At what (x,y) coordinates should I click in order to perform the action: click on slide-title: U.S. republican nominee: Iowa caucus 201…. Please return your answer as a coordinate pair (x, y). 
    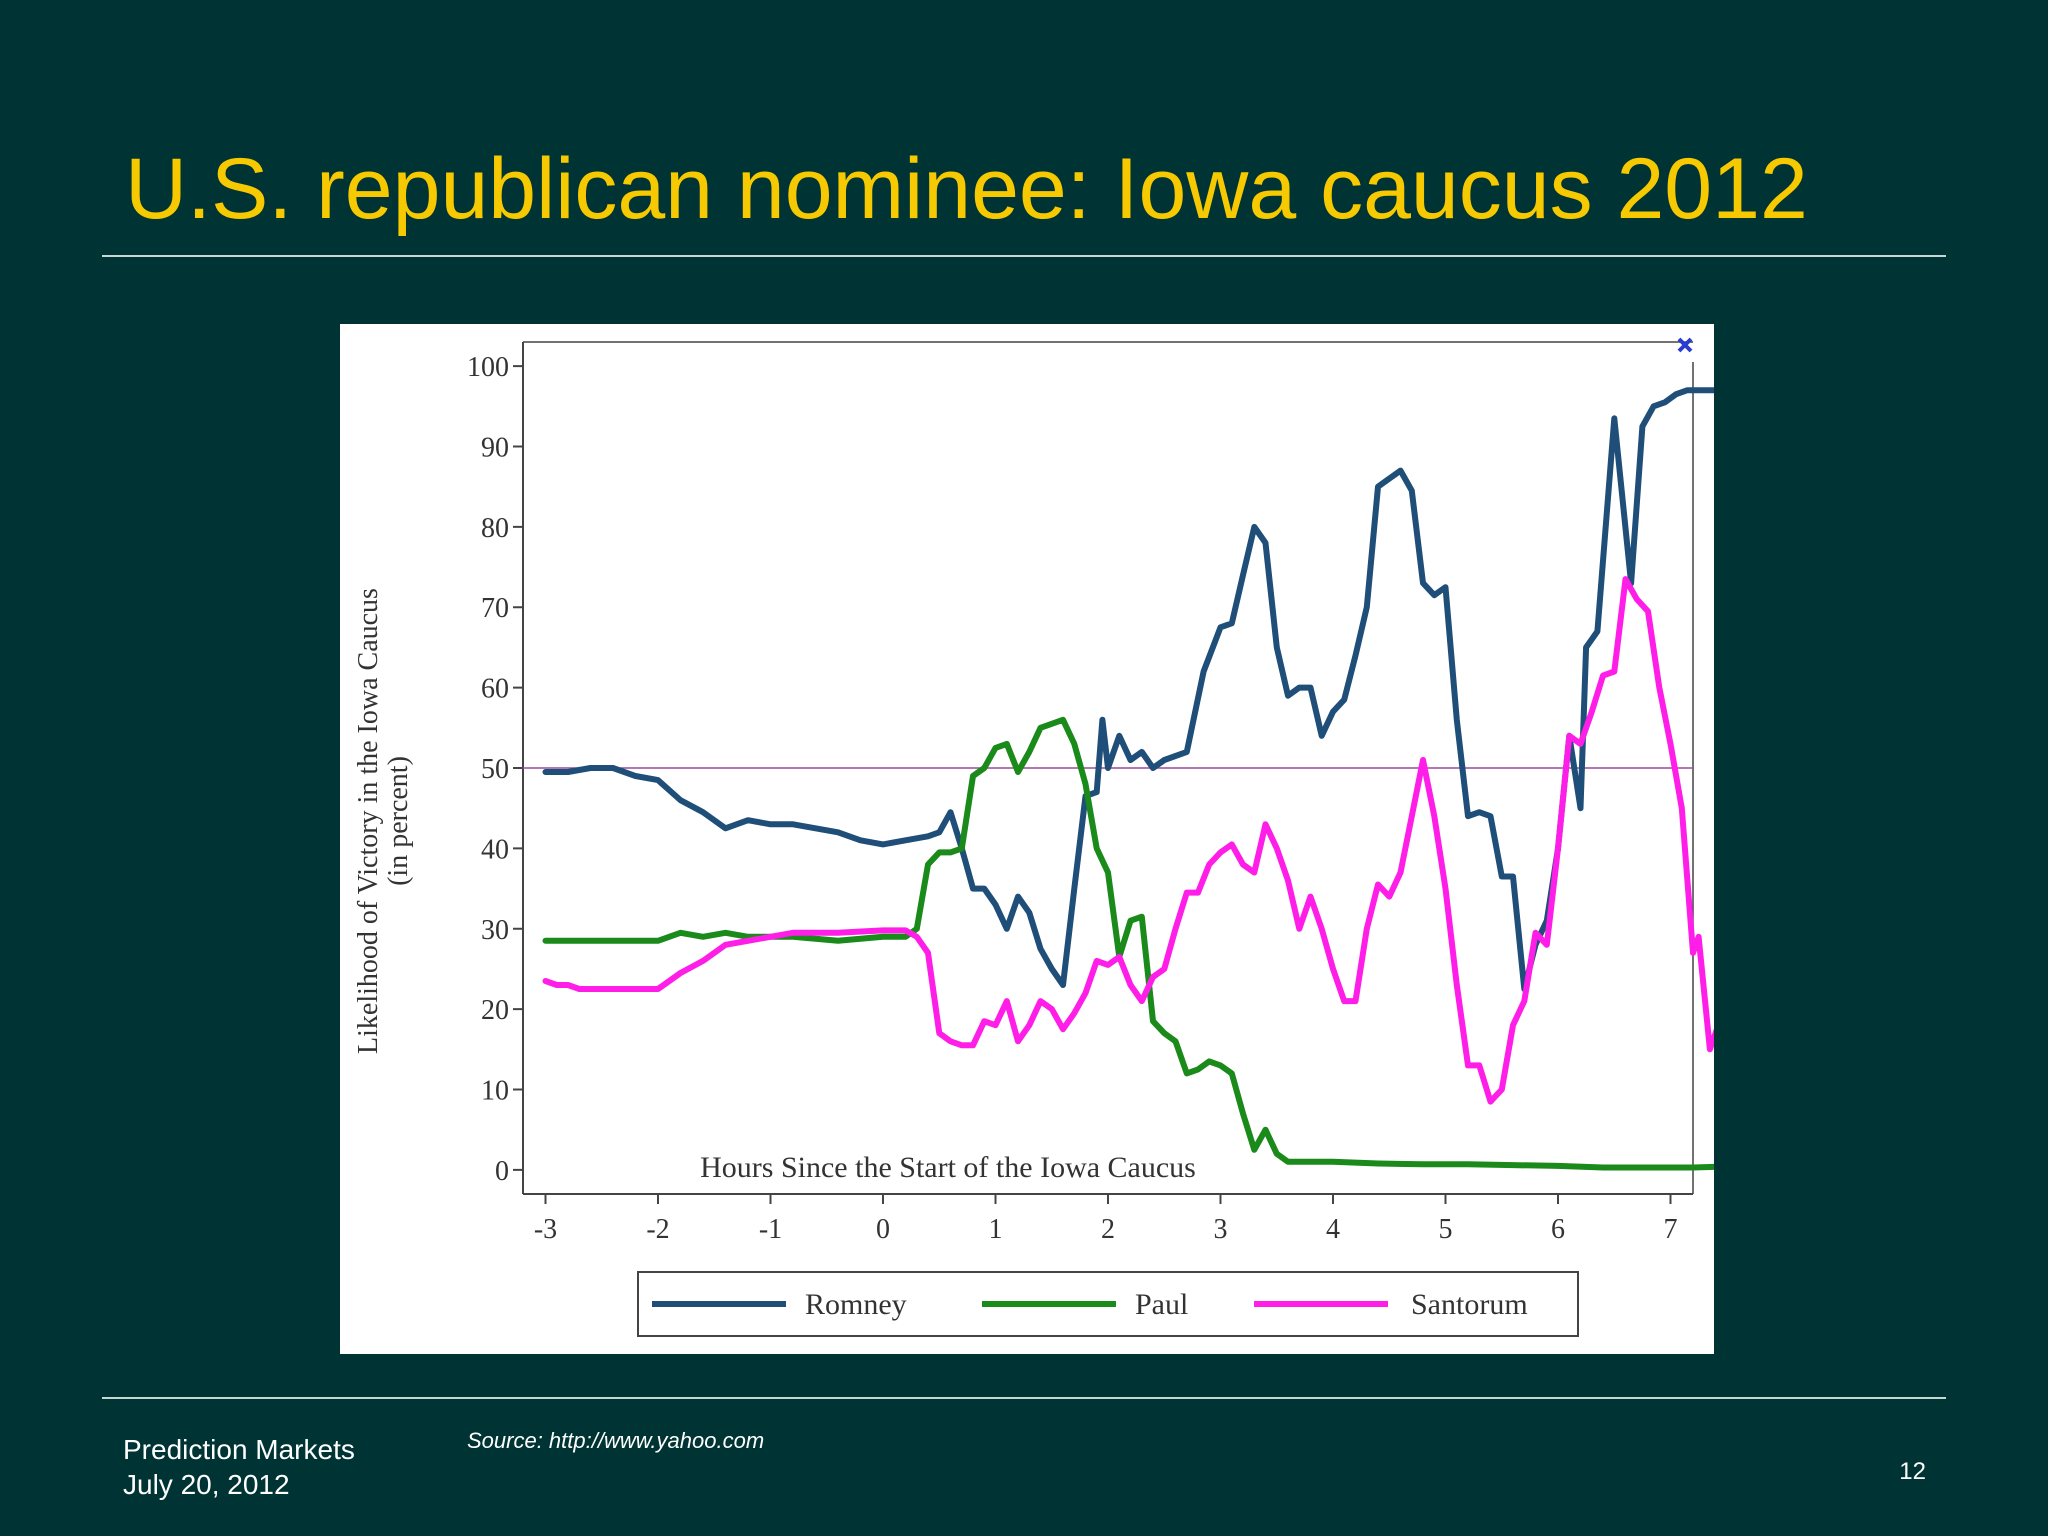
    Looking at the image, I should click on (966, 189).